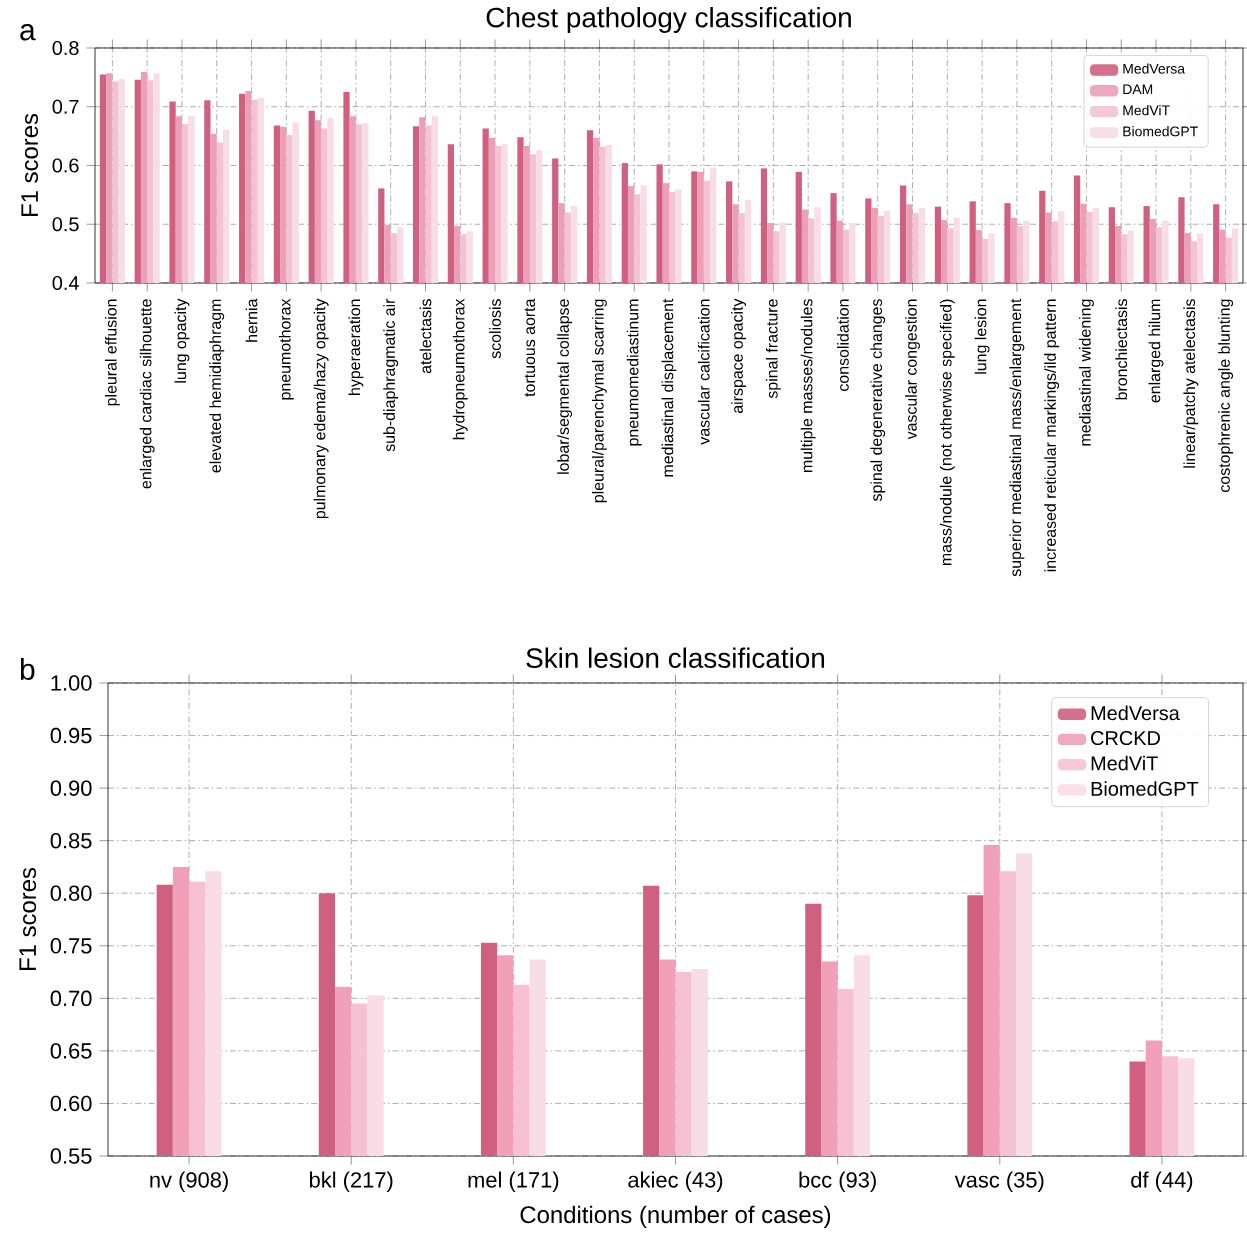 The height and width of the screenshot is (1241, 1247). I want to click on x-tick-label: df (44), so click(1162, 1181).